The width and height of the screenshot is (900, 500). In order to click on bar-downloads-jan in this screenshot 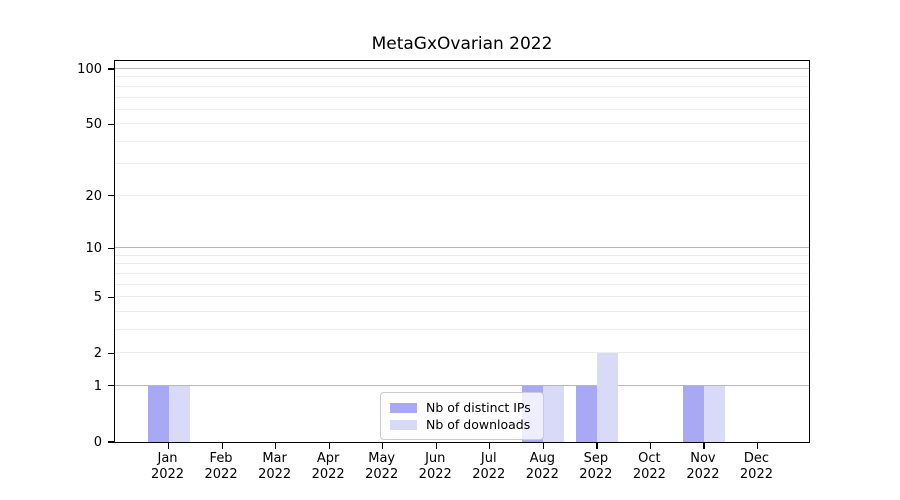, I will do `click(179, 413)`.